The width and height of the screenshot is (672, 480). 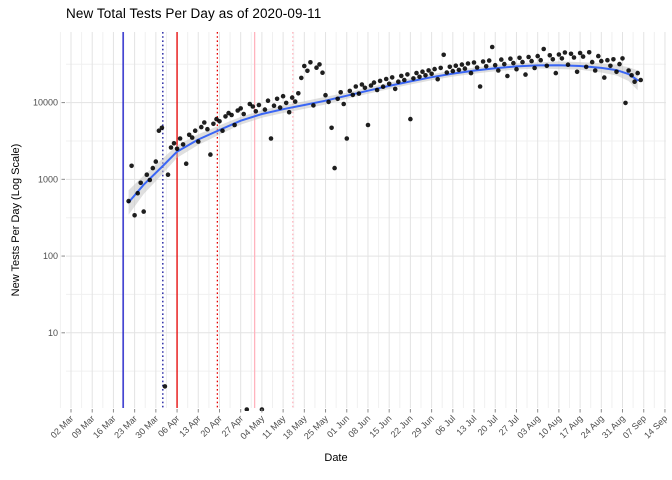 What do you see at coordinates (125, 426) in the screenshot?
I see `x-tick-label: 23 Mar` at bounding box center [125, 426].